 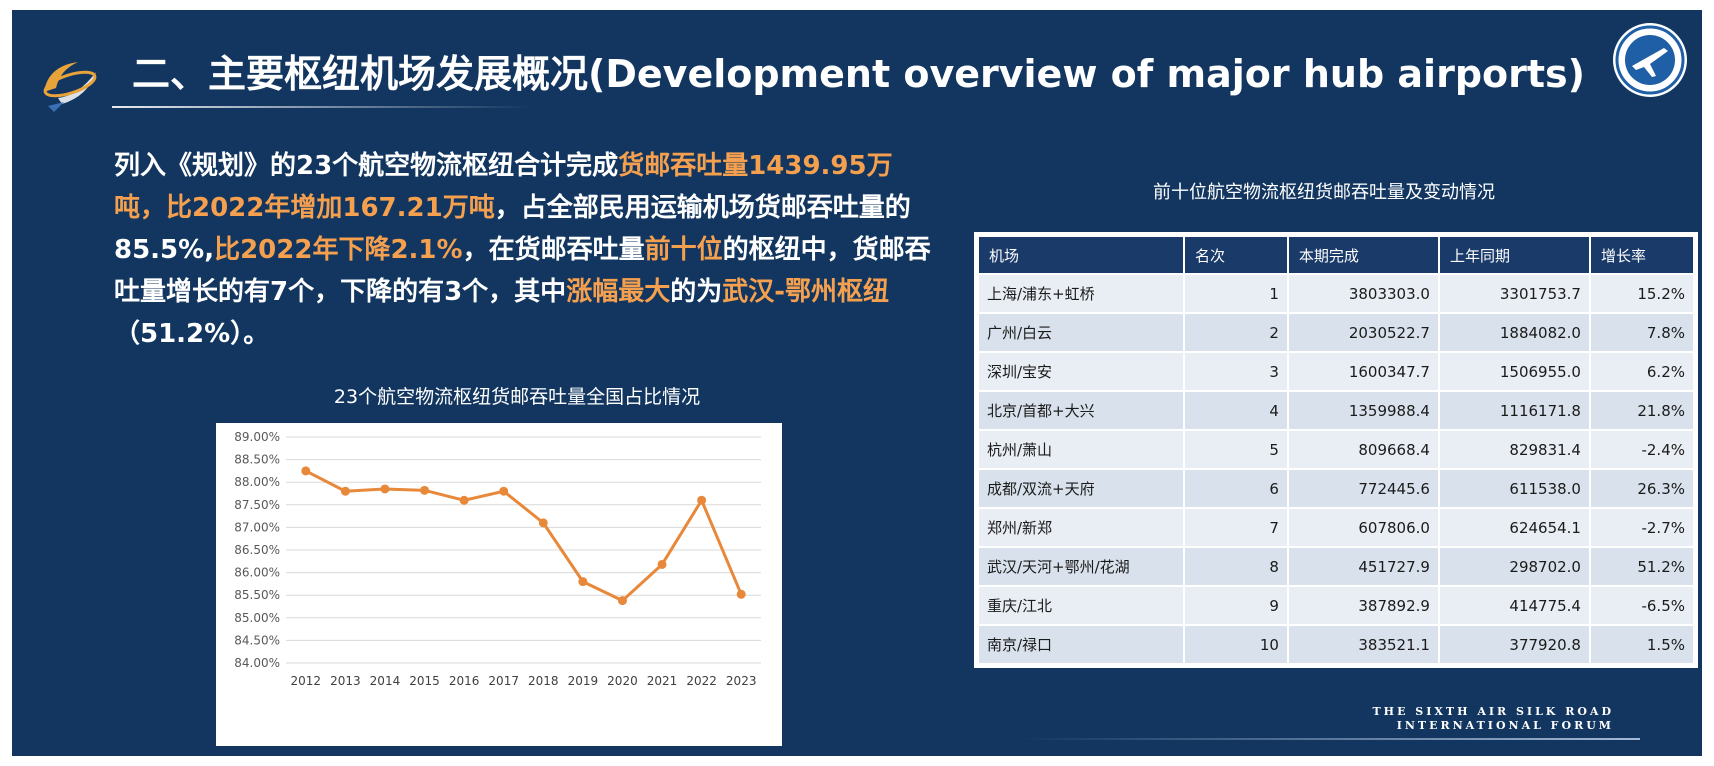 What do you see at coordinates (1363, 255) in the screenshot?
I see `column-header: 本期完成` at bounding box center [1363, 255].